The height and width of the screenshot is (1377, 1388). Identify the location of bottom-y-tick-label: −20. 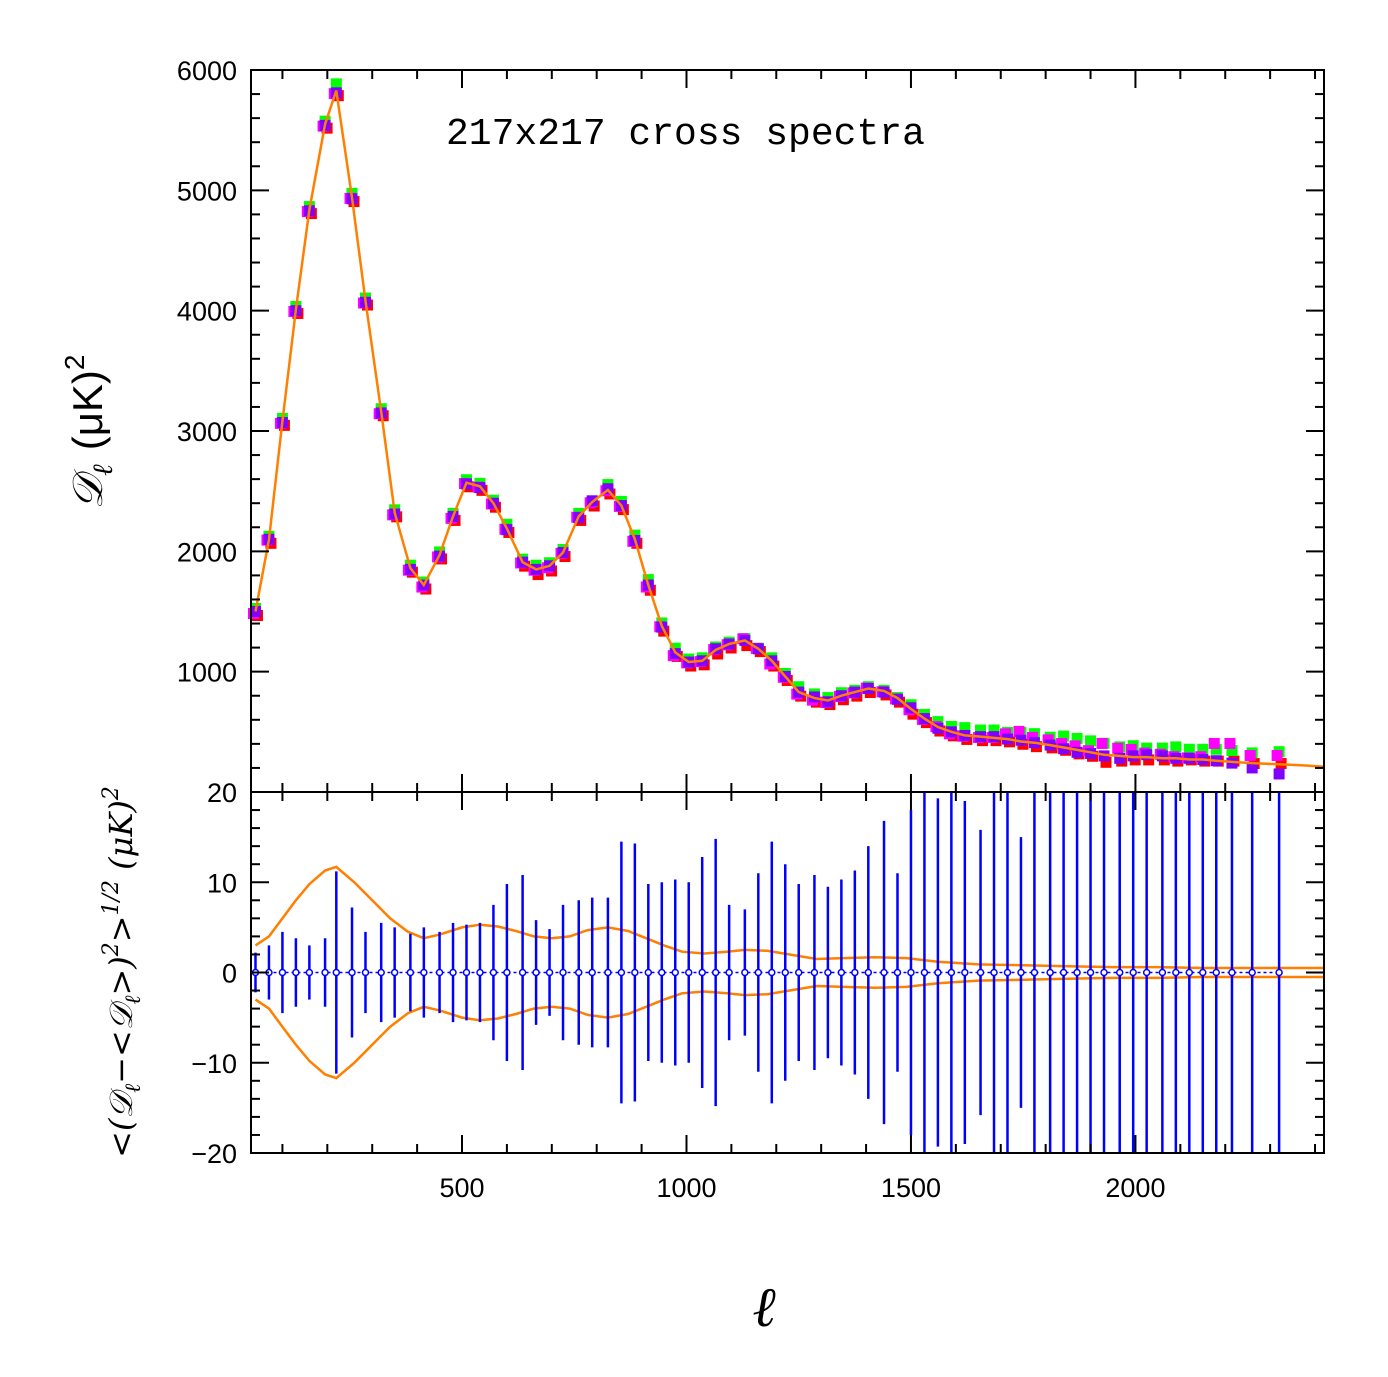
(214, 1154).